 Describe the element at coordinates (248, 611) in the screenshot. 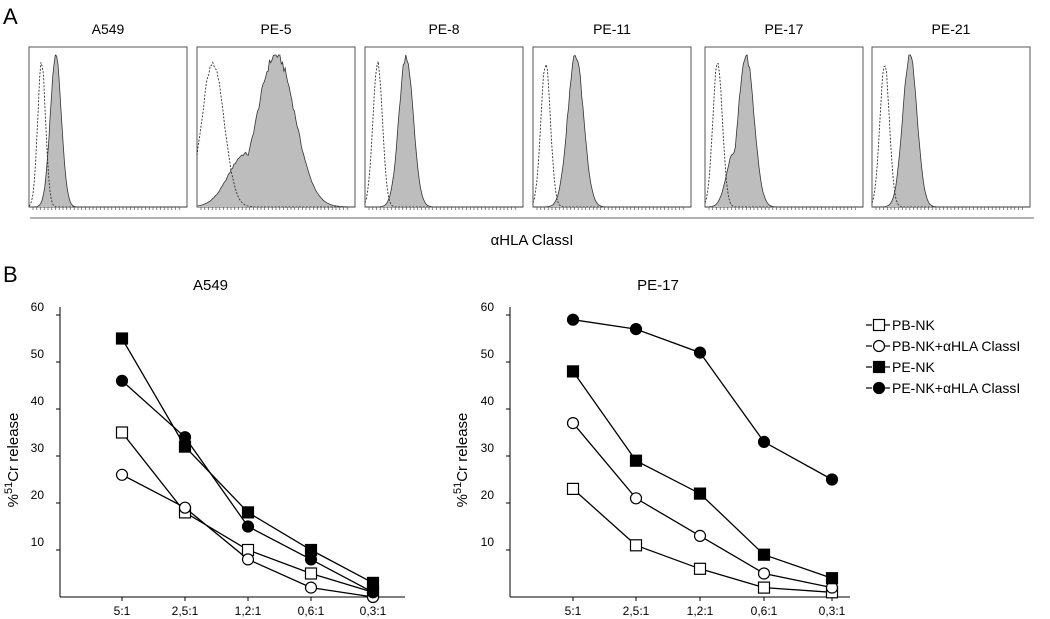

I see `x-tick-label: 1,2:1` at that location.